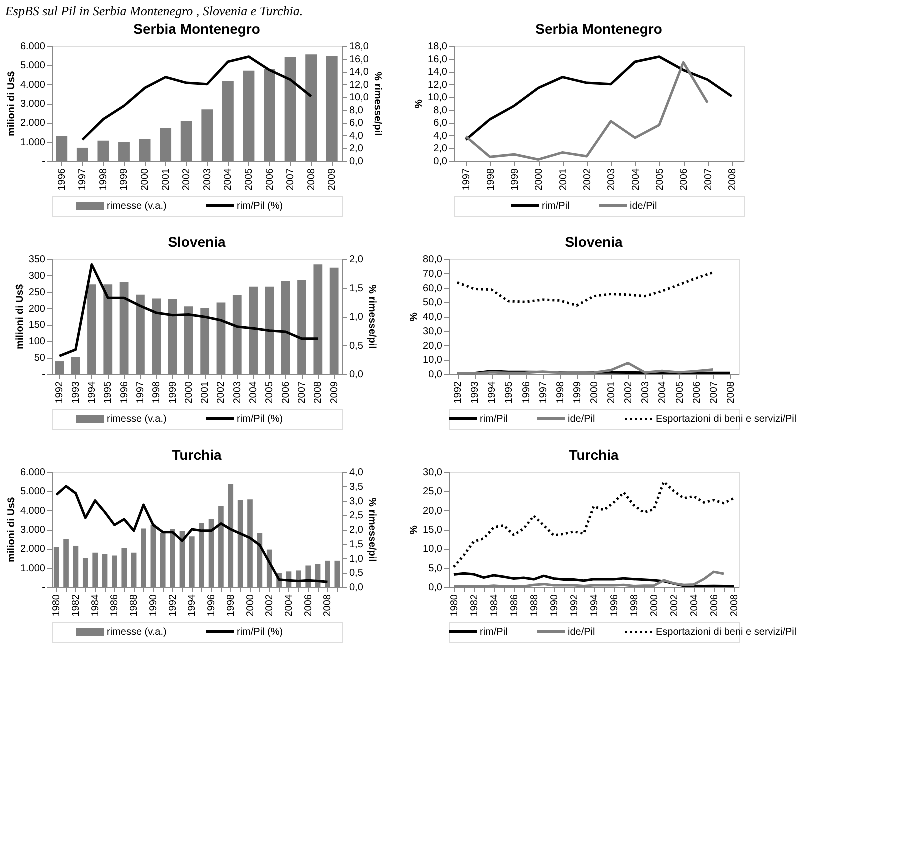 Image resolution: width=921 pixels, height=857 pixels. I want to click on x-tick-label: 2005, so click(270, 392).